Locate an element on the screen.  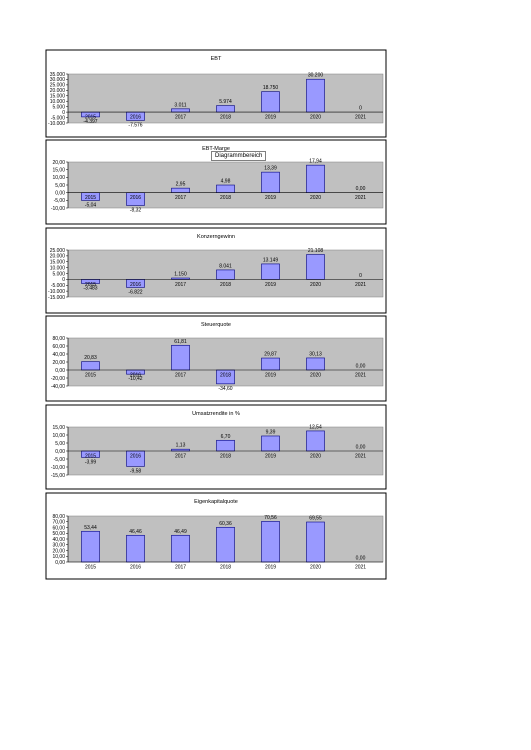
y-tick-label: 5,00 is located at coordinates (60, 186).